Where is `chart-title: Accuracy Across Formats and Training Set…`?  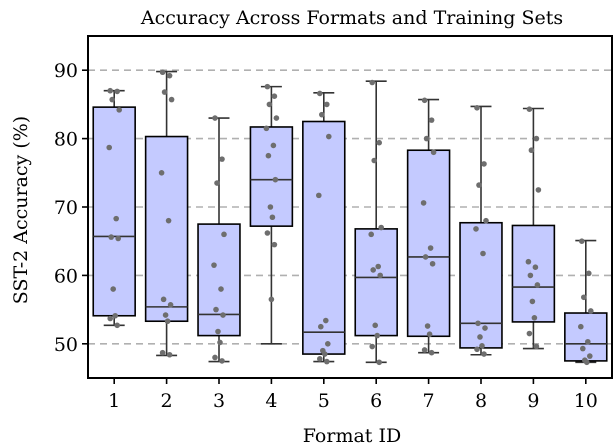
chart-title: Accuracy Across Formats and Training Set… is located at coordinates (351, 18).